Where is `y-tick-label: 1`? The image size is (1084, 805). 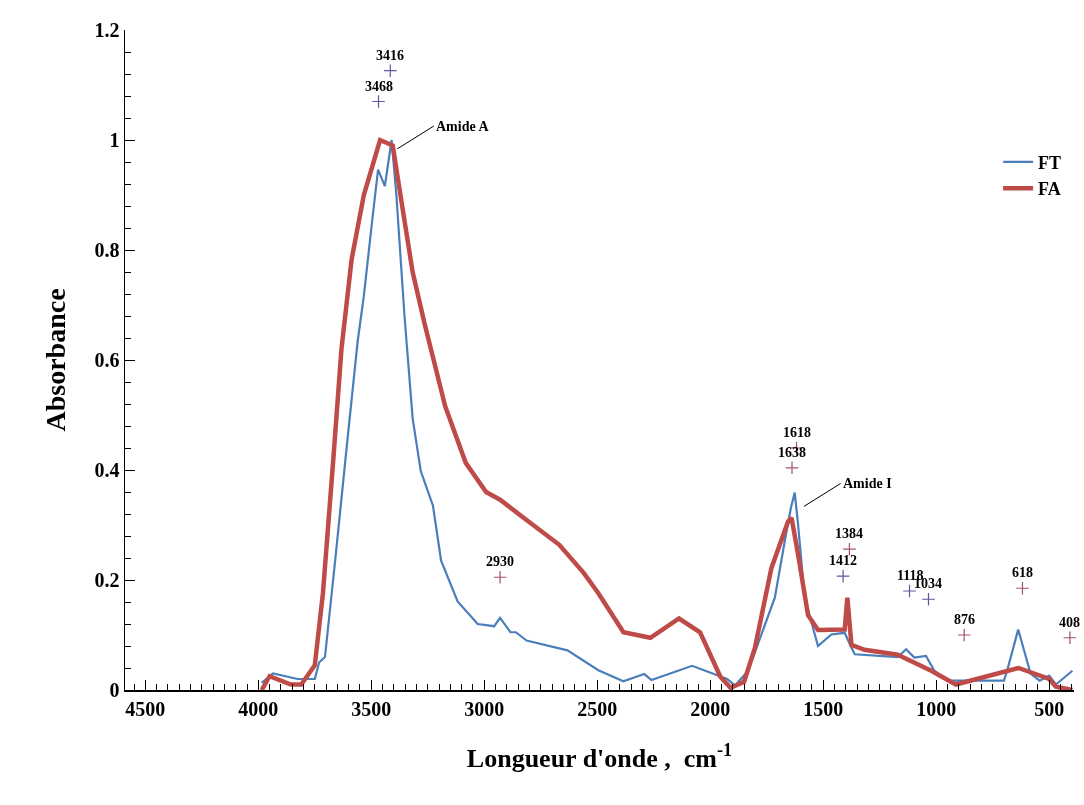 y-tick-label: 1 is located at coordinates (114, 140).